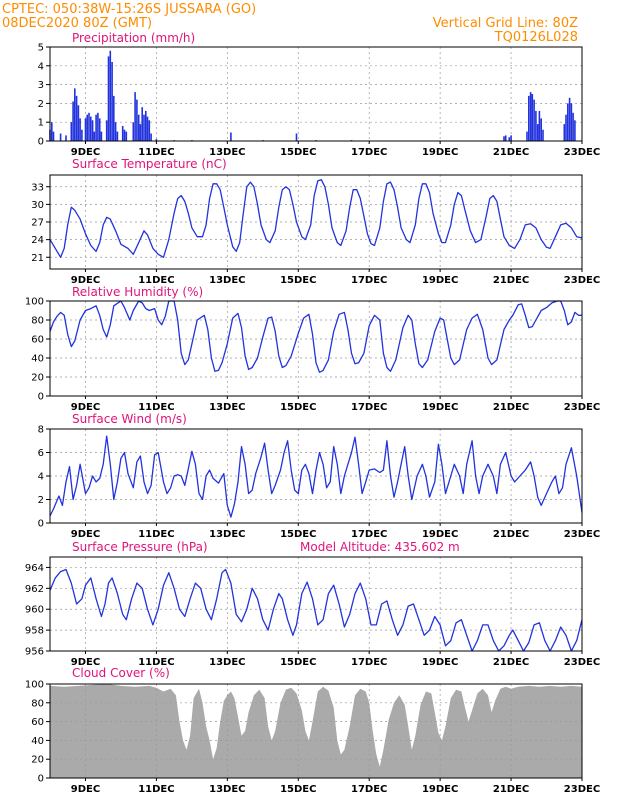  What do you see at coordinates (37, 703) in the screenshot?
I see `y-tick-label: 80` at bounding box center [37, 703].